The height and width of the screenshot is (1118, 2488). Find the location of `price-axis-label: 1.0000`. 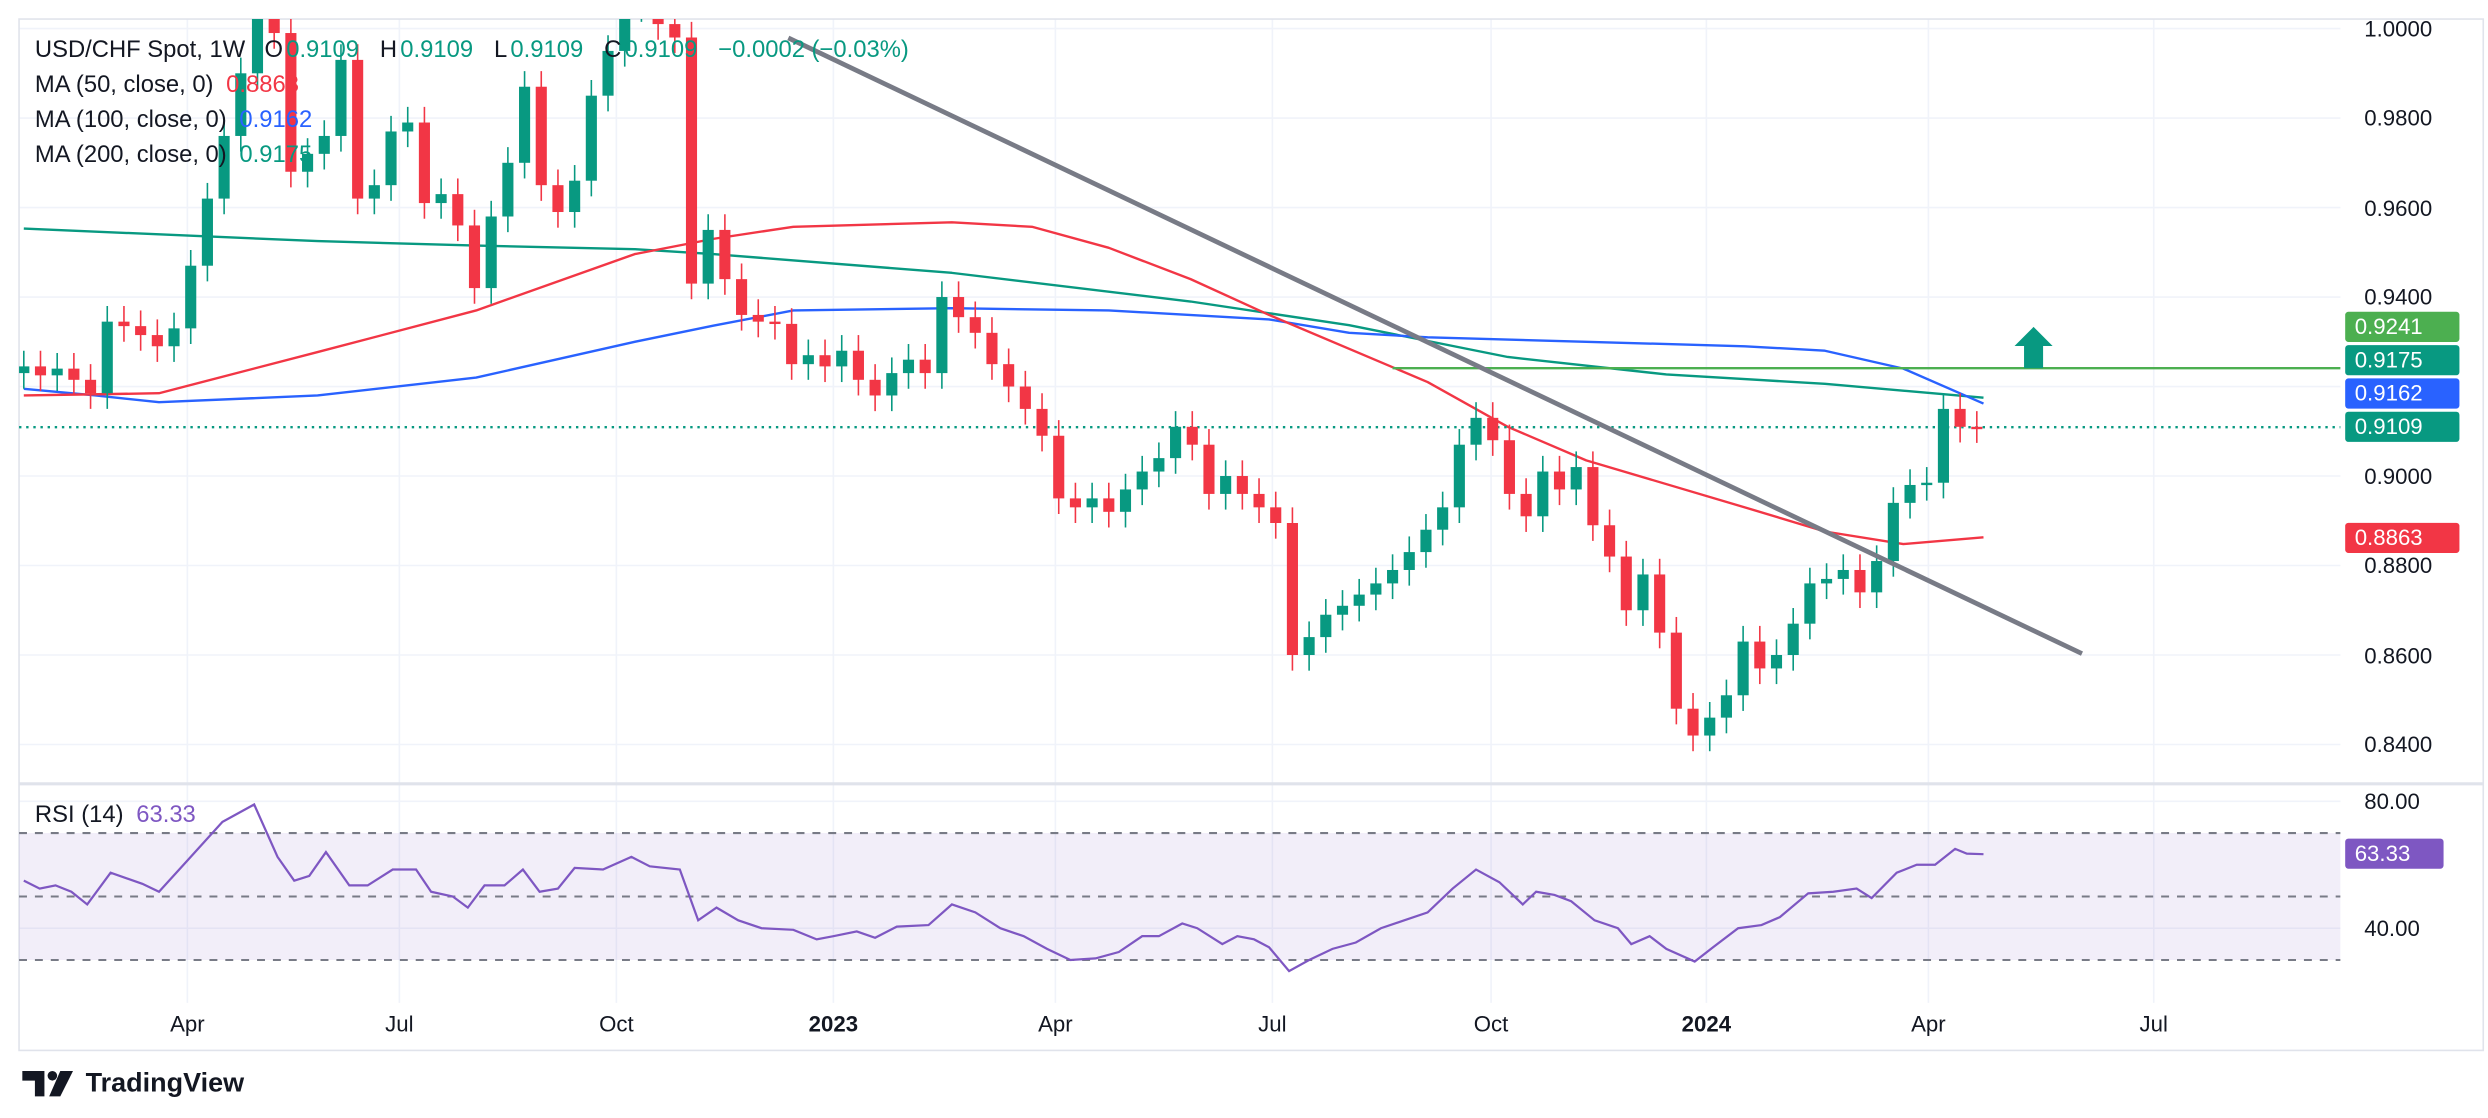

price-axis-label: 1.0000 is located at coordinates (2398, 28).